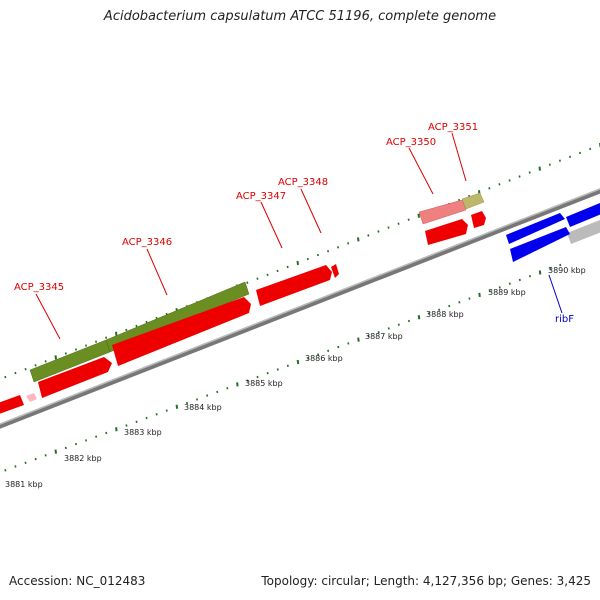 The image size is (600, 600). Describe the element at coordinates (442, 212) in the screenshot. I see `gene-feature-pink` at that location.